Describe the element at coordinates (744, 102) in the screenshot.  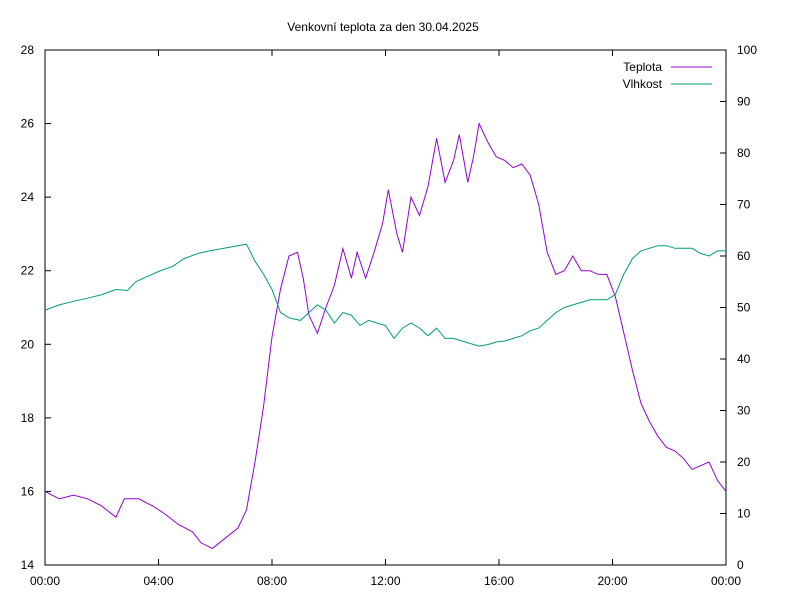
I see `y-right-tick-label: 90` at that location.